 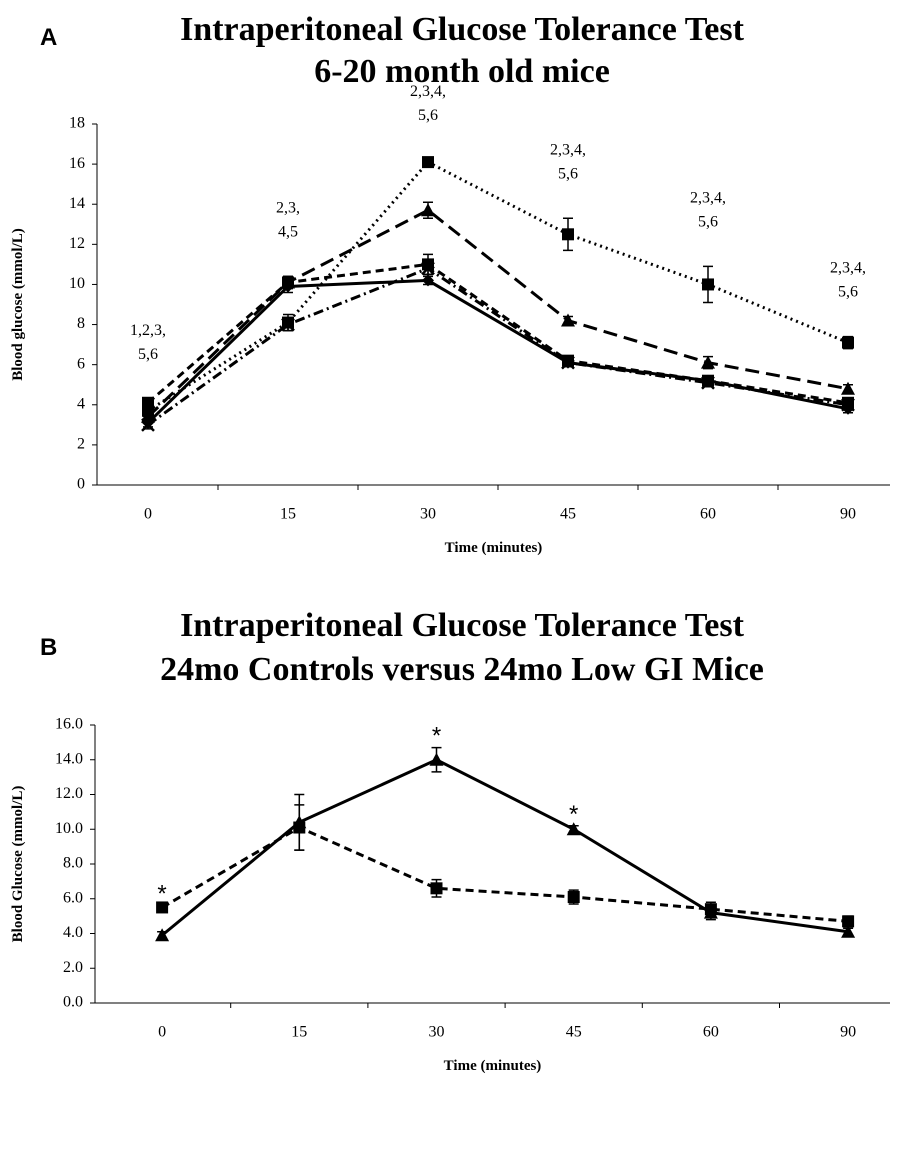 What do you see at coordinates (81, 444) in the screenshot?
I see `y-tick-label: 2` at bounding box center [81, 444].